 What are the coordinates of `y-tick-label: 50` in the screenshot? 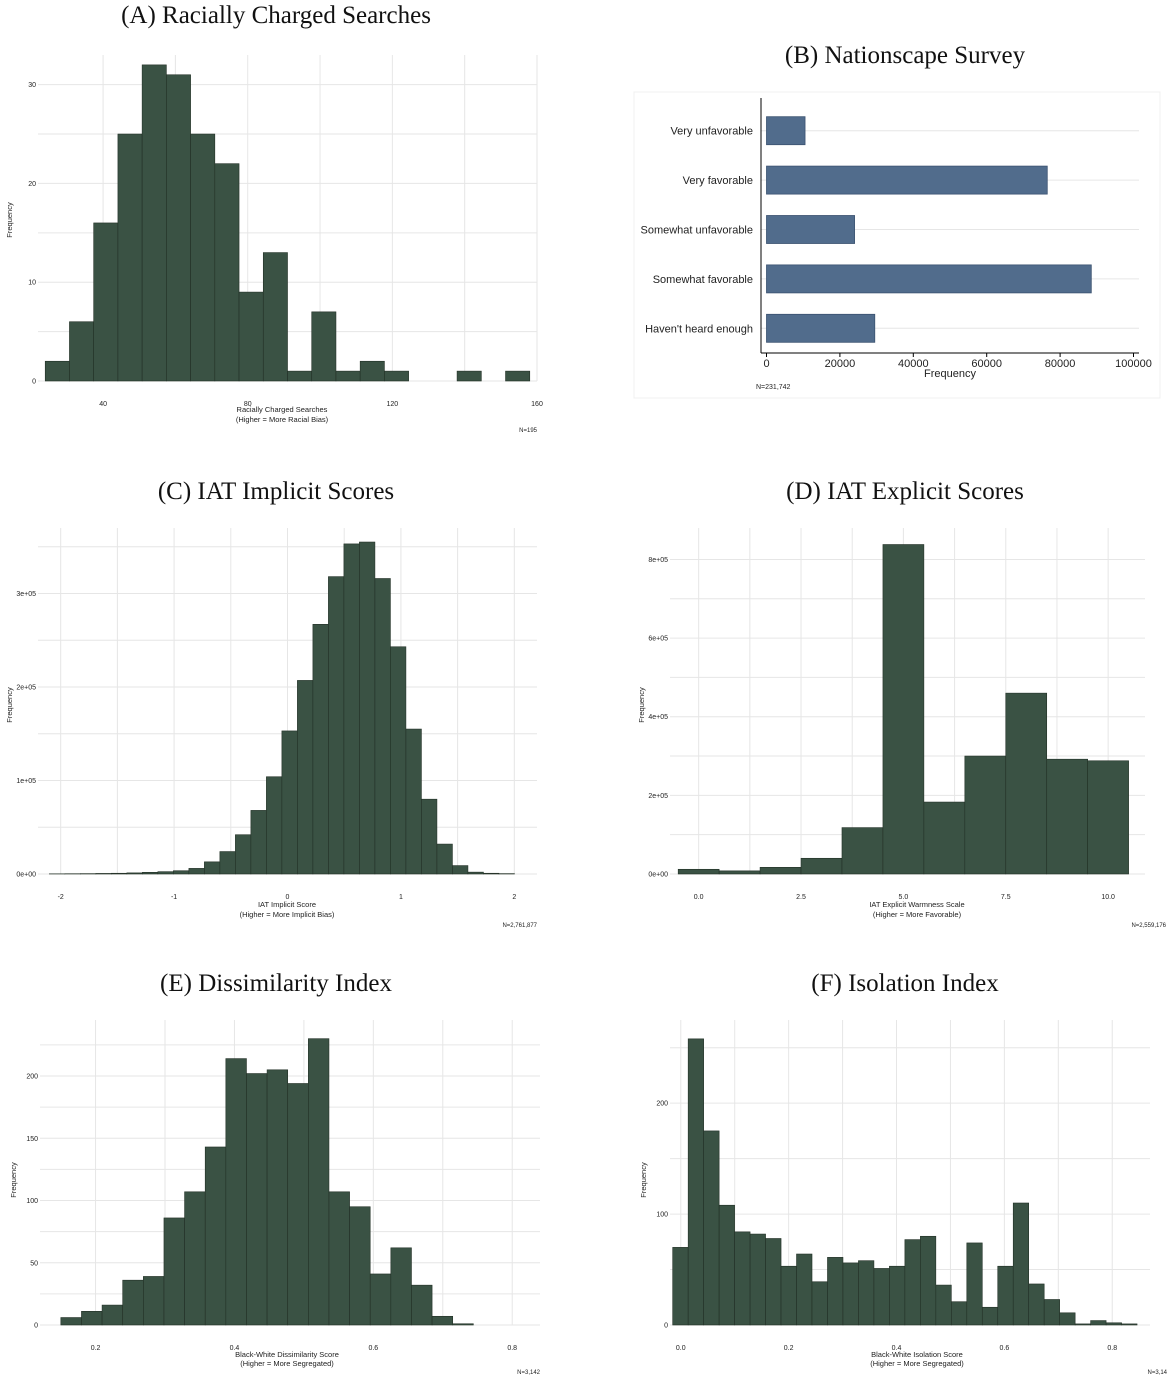 It's located at (34, 1263).